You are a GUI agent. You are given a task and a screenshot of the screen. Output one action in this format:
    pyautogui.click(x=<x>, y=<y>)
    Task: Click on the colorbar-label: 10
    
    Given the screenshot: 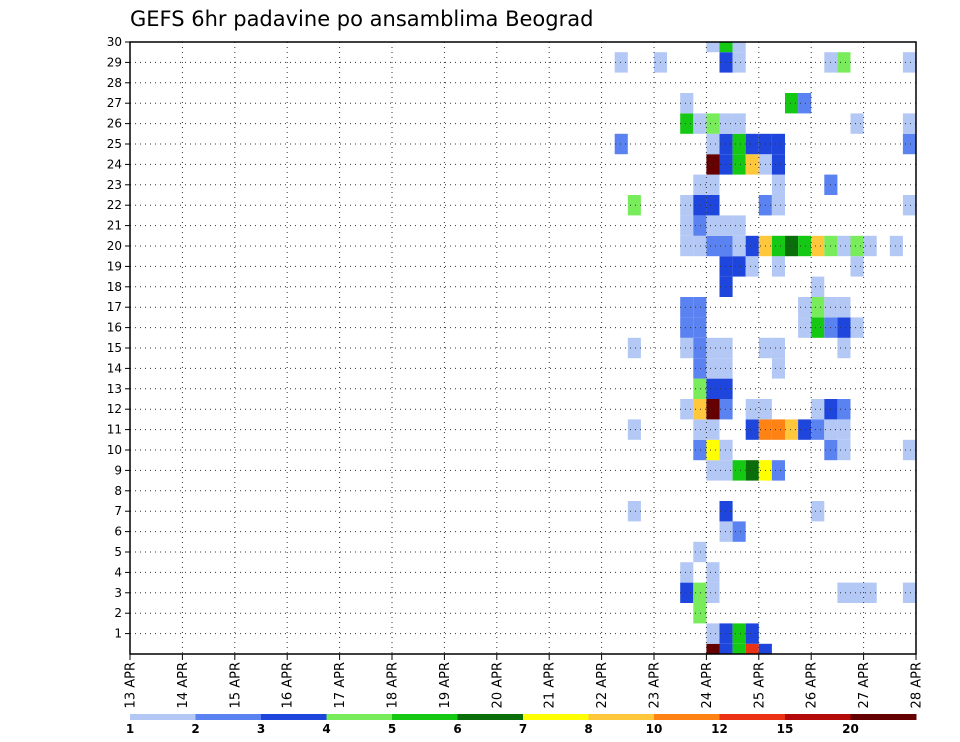 What is the action you would take?
    pyautogui.click(x=654, y=729)
    